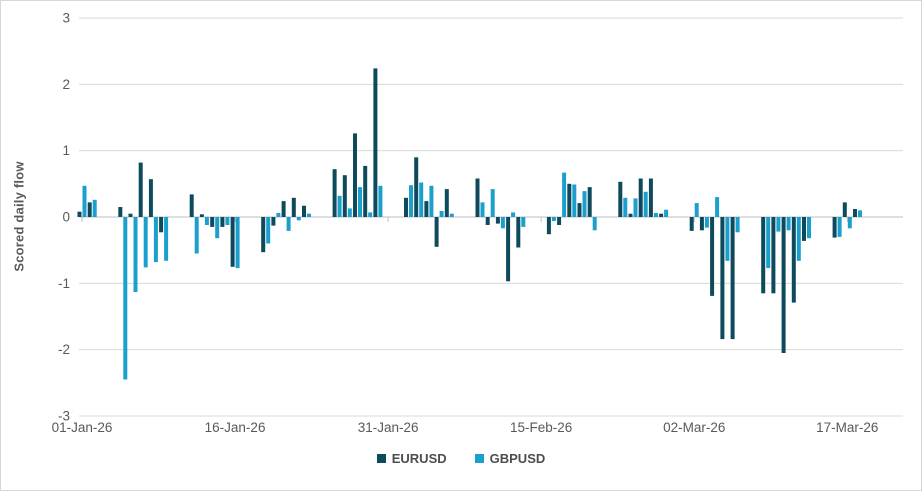 This screenshot has width=922, height=491. I want to click on legend-item-gbpusd: GBPUSD, so click(510, 458).